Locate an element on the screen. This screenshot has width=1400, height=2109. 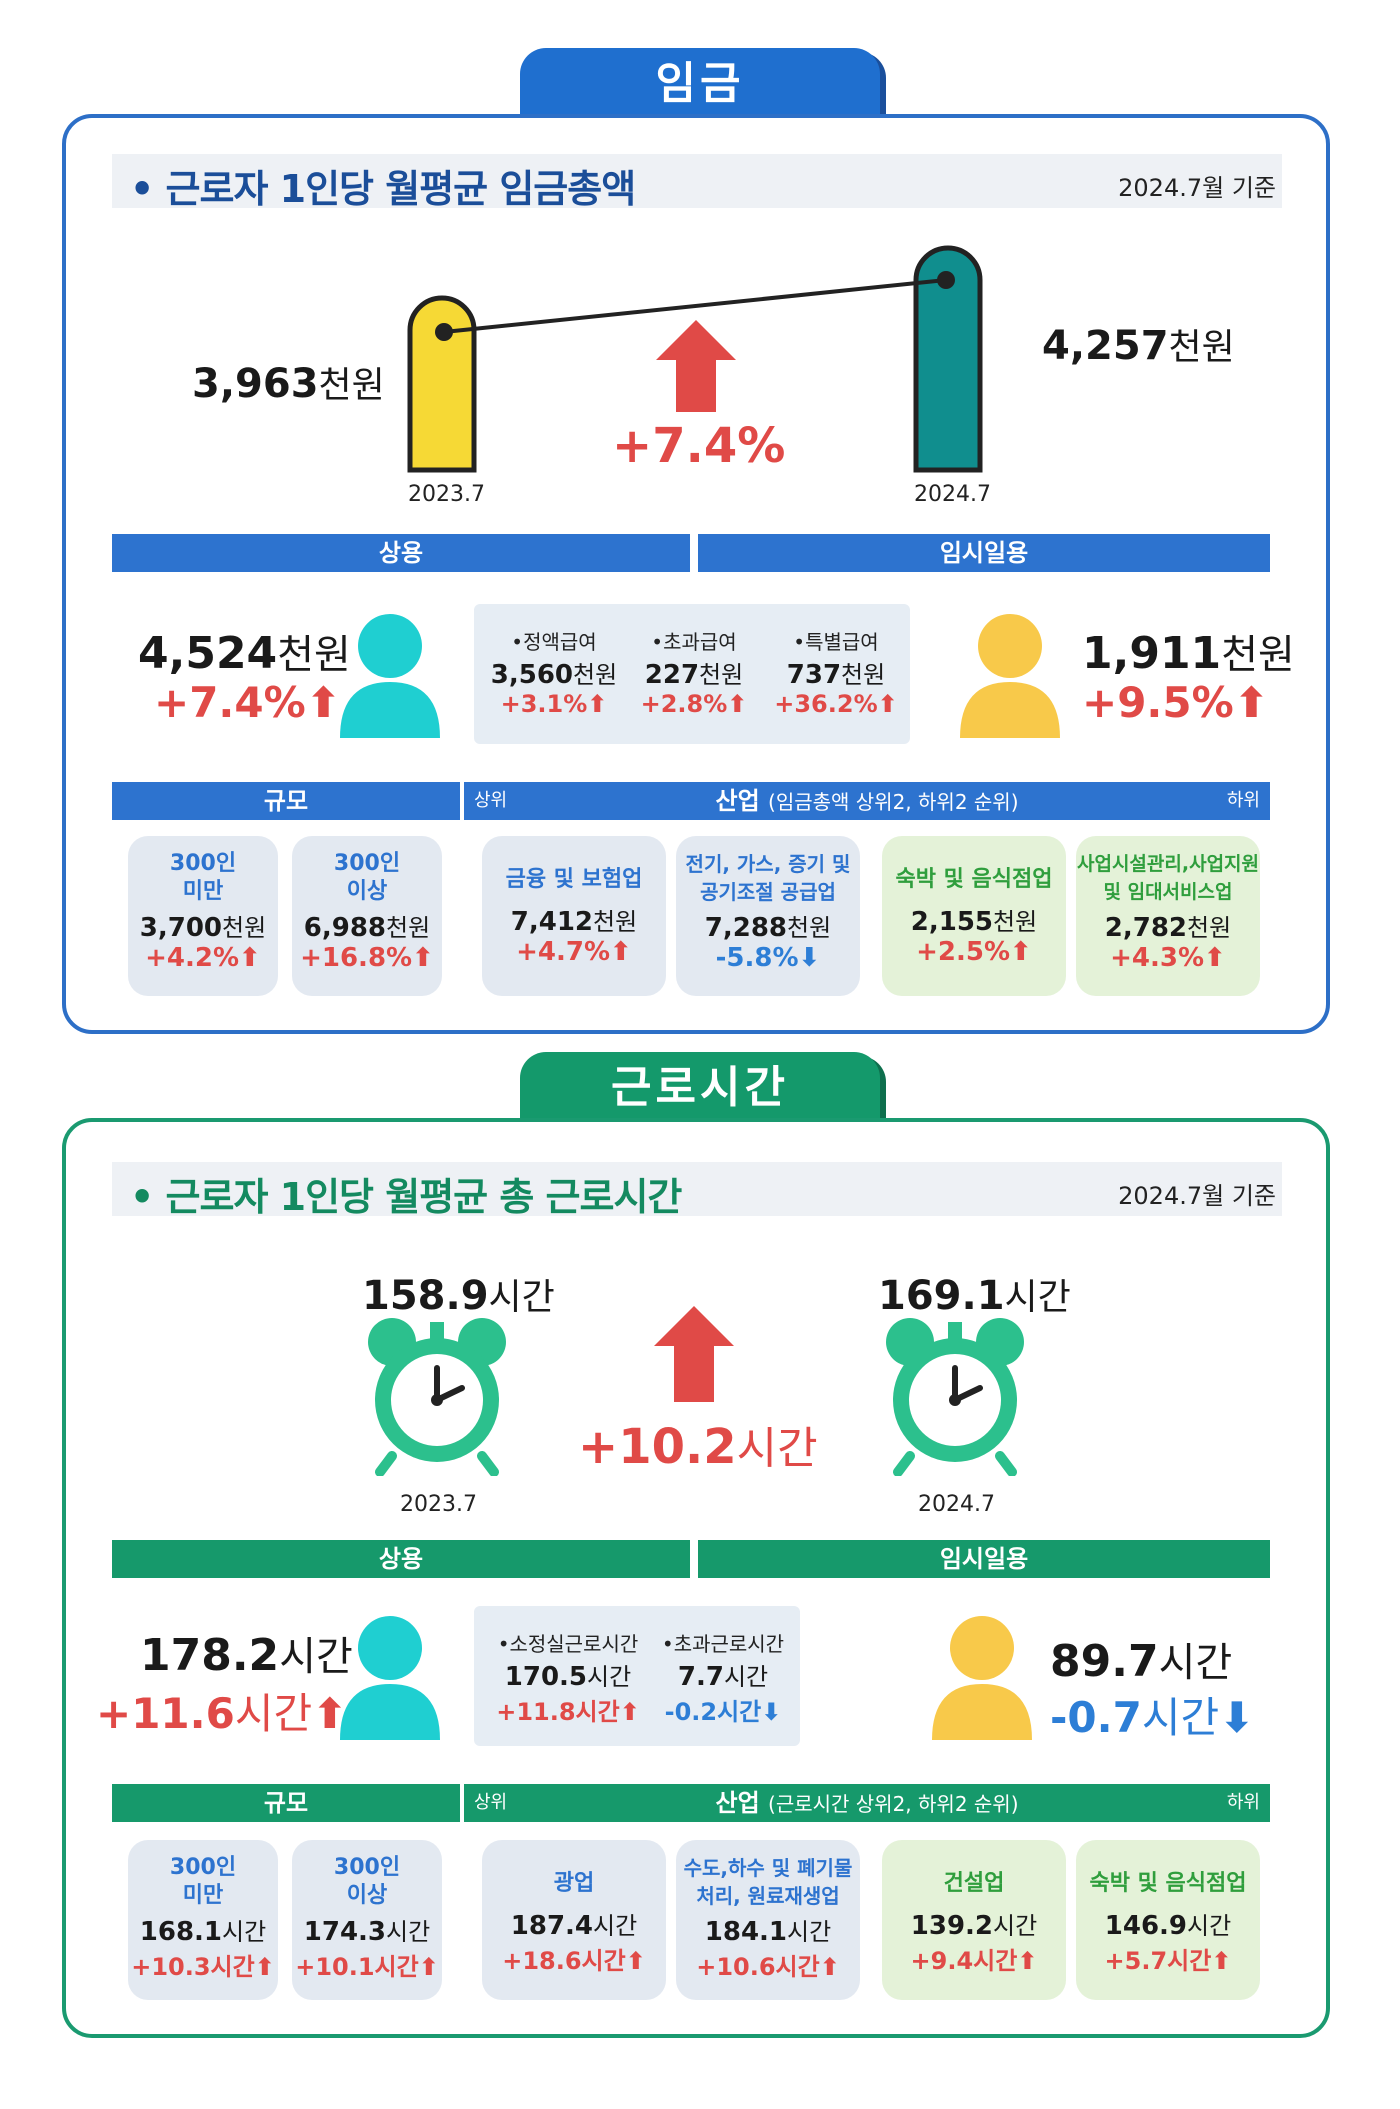
wage-card-over300: 300인 이상 6,988천원 +16.8%⬆ is located at coordinates (367, 916).